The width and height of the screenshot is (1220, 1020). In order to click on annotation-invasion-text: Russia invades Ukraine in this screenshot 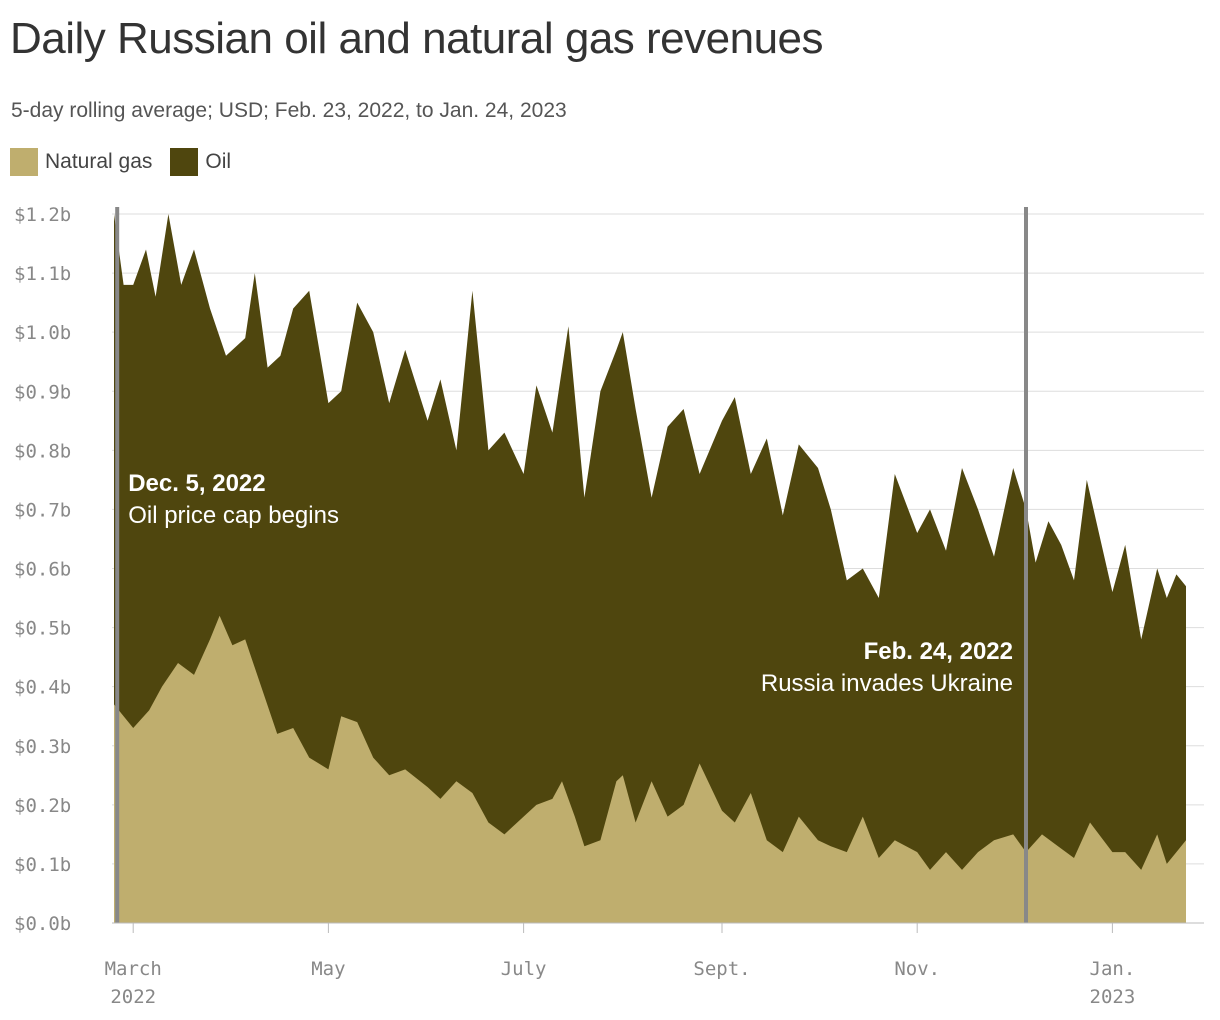, I will do `click(887, 683)`.